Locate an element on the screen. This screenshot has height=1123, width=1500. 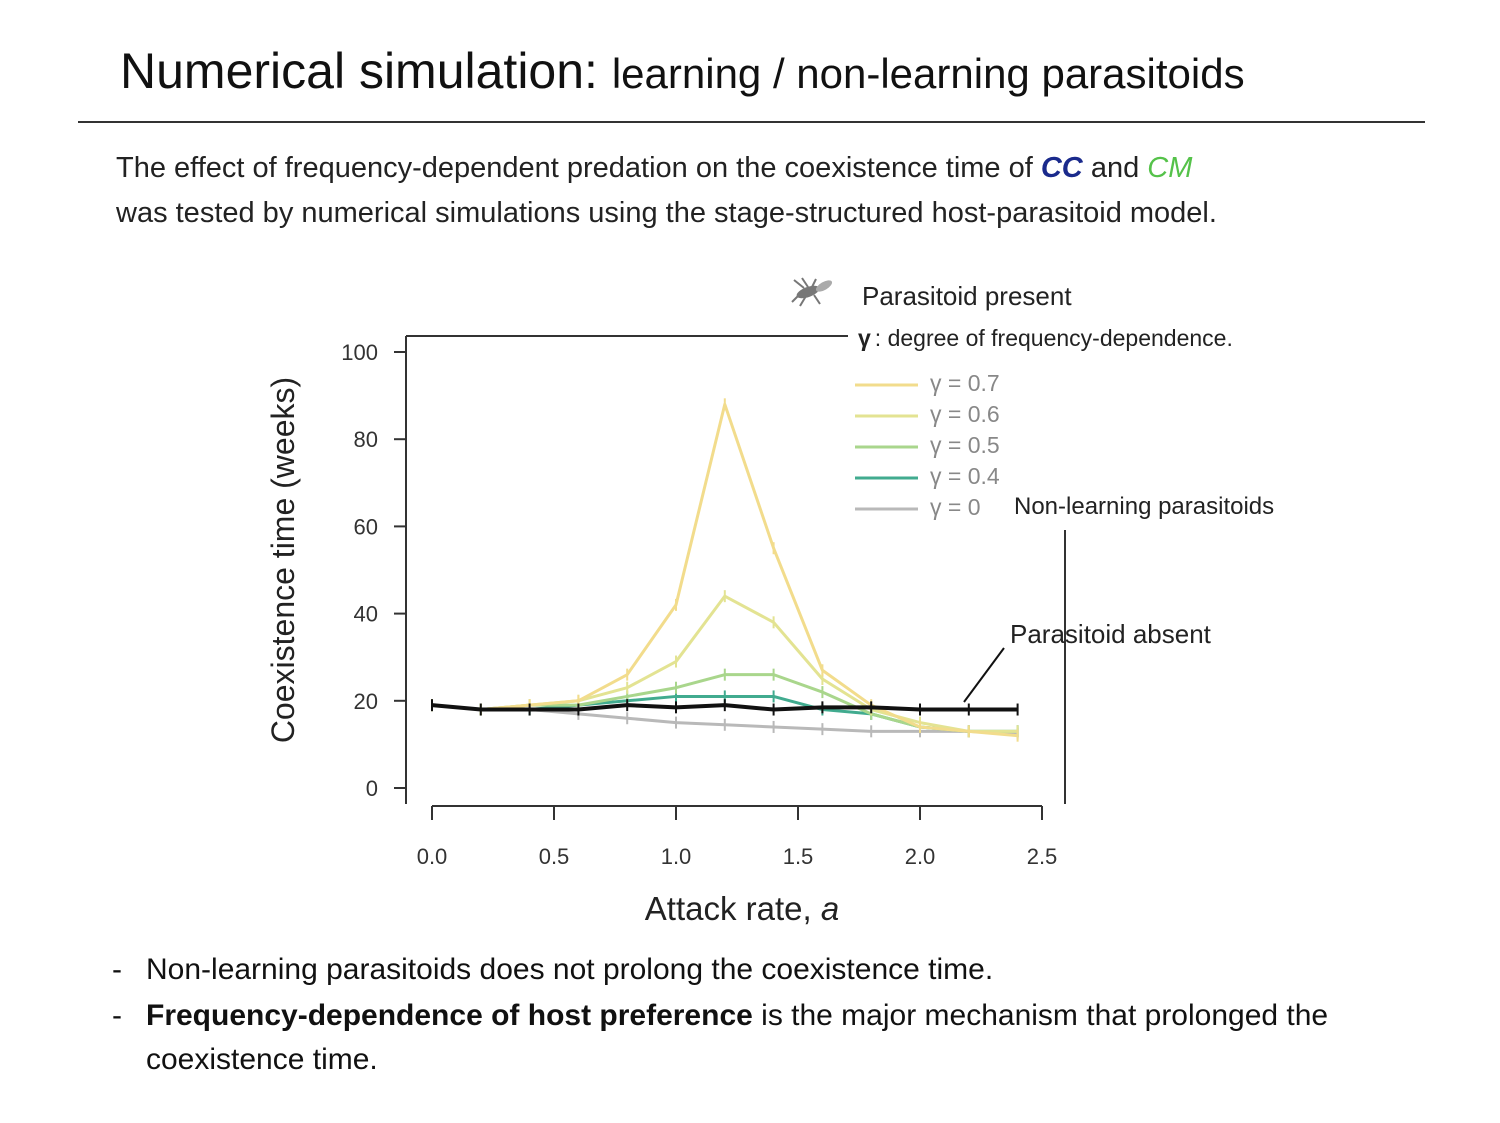
legend-gamma-description: γ: degree of frequency-dependence. is located at coordinates (1045, 338).